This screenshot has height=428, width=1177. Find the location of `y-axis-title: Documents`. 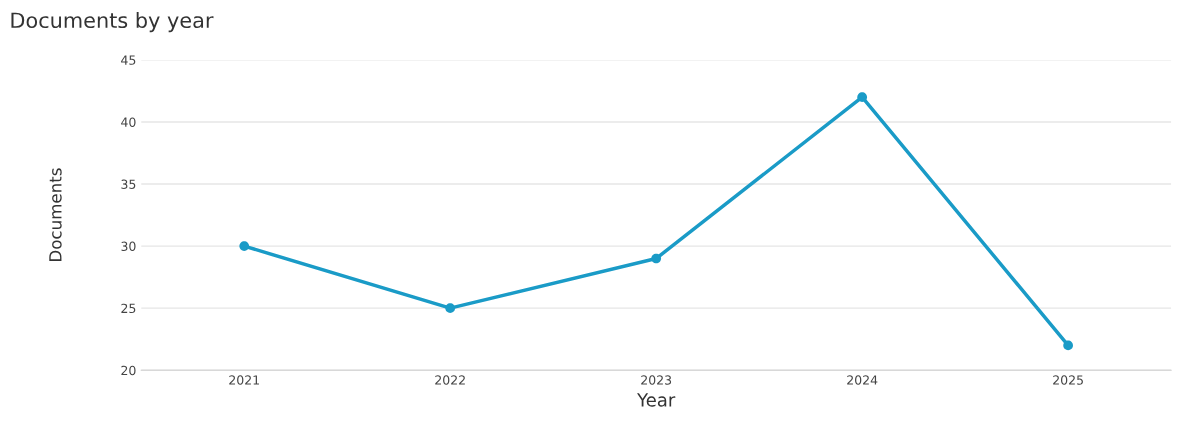

y-axis-title: Documents is located at coordinates (55, 214).